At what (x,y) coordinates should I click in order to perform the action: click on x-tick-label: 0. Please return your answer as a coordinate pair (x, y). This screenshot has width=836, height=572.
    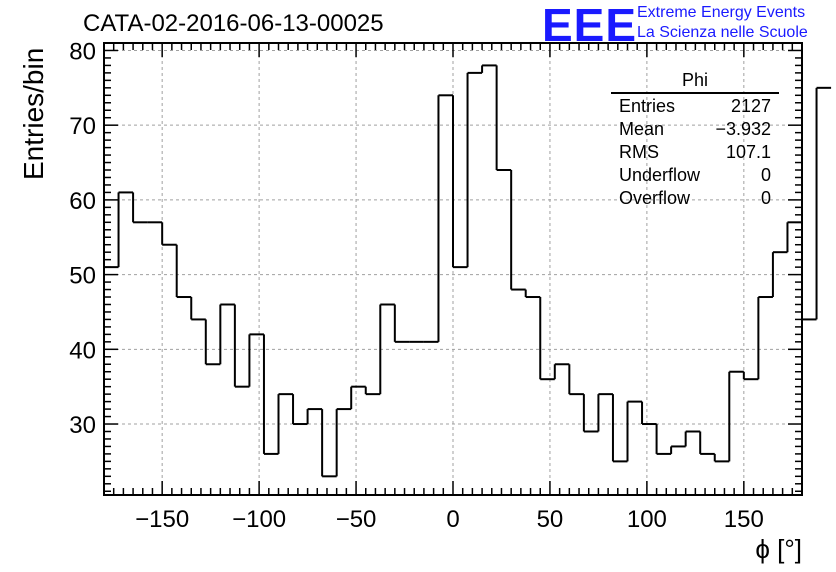
    Looking at the image, I should click on (452, 519).